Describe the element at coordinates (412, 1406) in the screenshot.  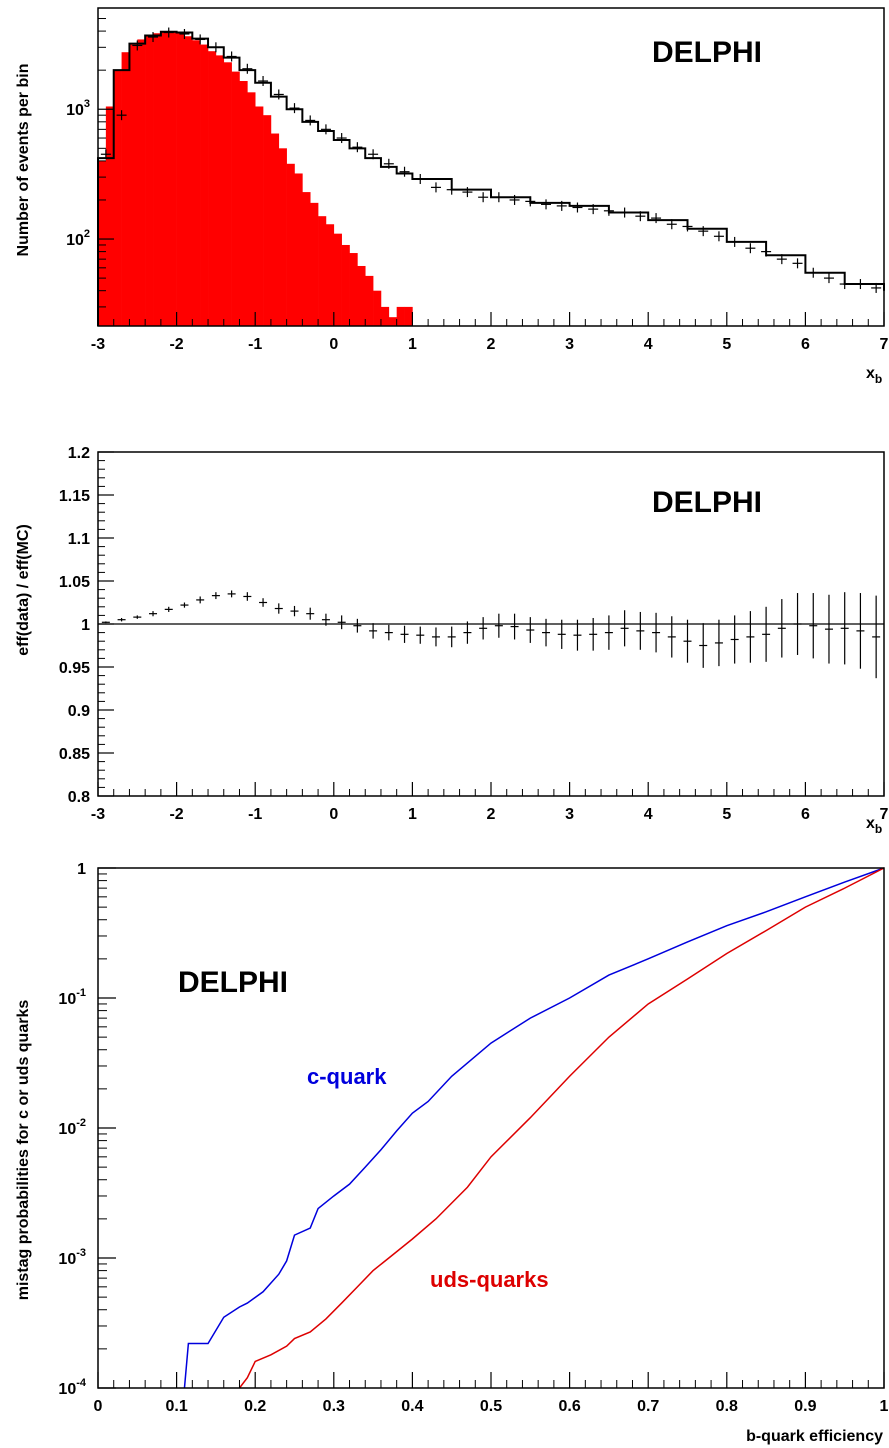
I see `x-tick-label-base: 0.4` at that location.